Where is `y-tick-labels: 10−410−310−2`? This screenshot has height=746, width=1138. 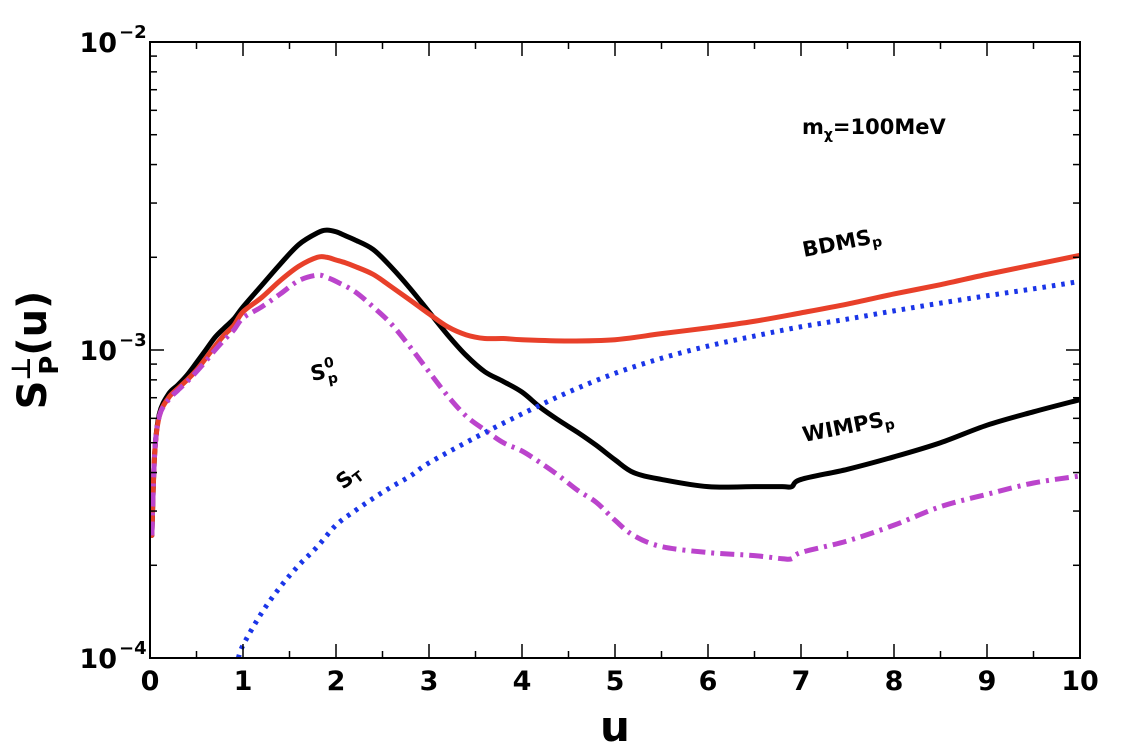 y-tick-labels: 10−410−310−2 is located at coordinates (112, 348).